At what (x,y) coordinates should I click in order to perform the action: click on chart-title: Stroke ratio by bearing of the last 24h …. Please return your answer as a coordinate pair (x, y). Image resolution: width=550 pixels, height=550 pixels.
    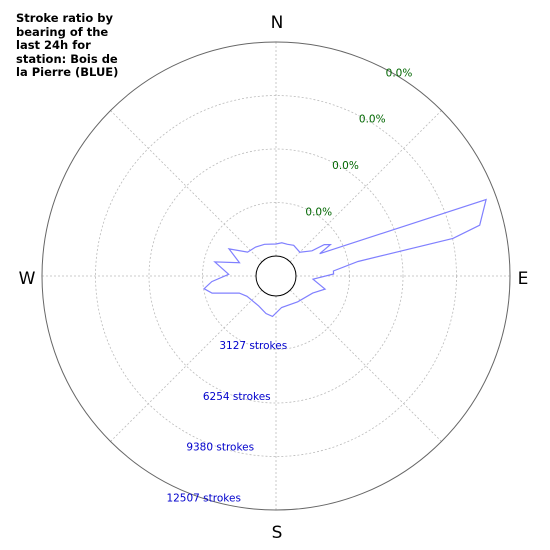
    Looking at the image, I should click on (67, 45).